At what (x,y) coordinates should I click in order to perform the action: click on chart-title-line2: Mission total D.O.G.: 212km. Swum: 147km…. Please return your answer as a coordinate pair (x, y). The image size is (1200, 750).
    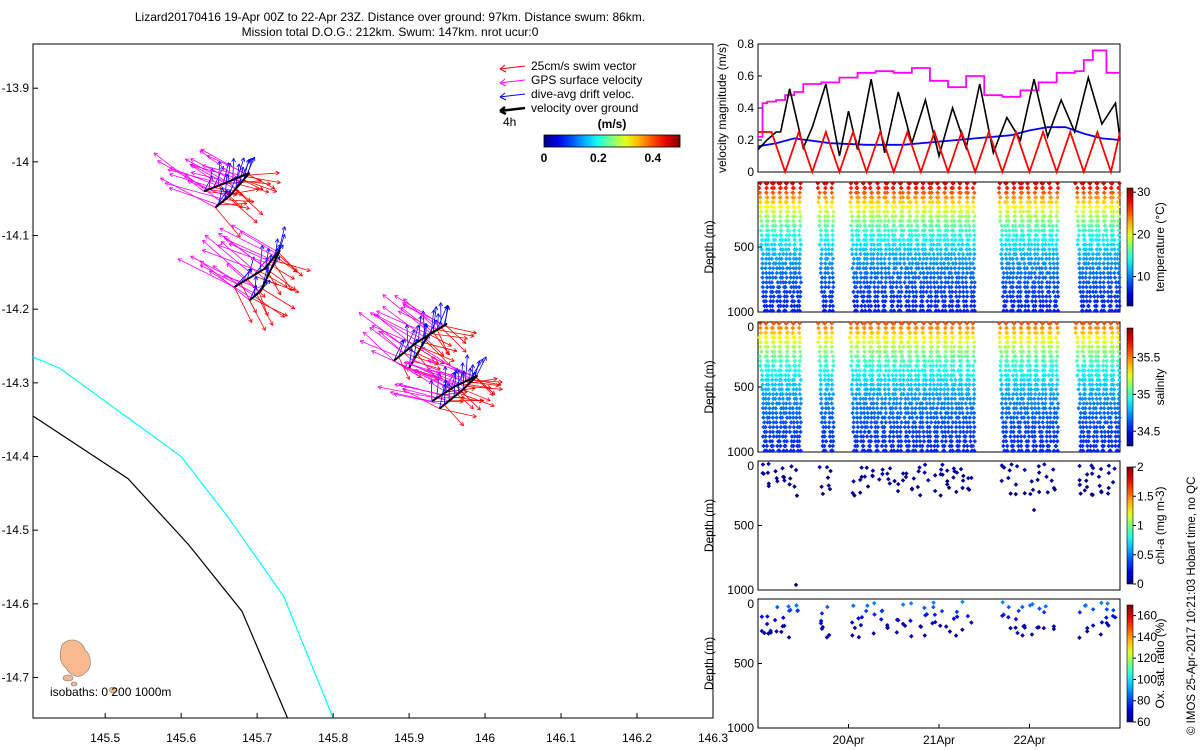
    Looking at the image, I should click on (390, 32).